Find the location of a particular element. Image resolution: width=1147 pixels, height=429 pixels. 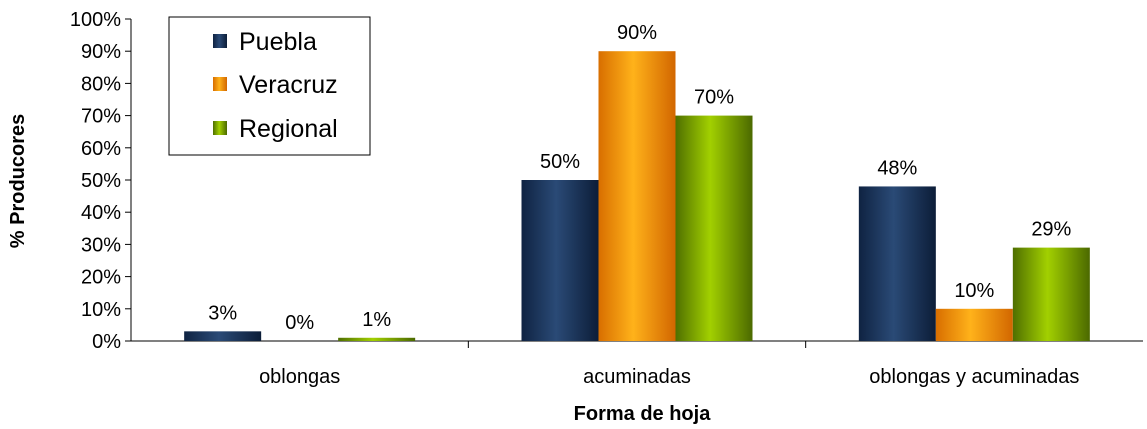

legend-label-puebla: Puebla is located at coordinates (278, 42).